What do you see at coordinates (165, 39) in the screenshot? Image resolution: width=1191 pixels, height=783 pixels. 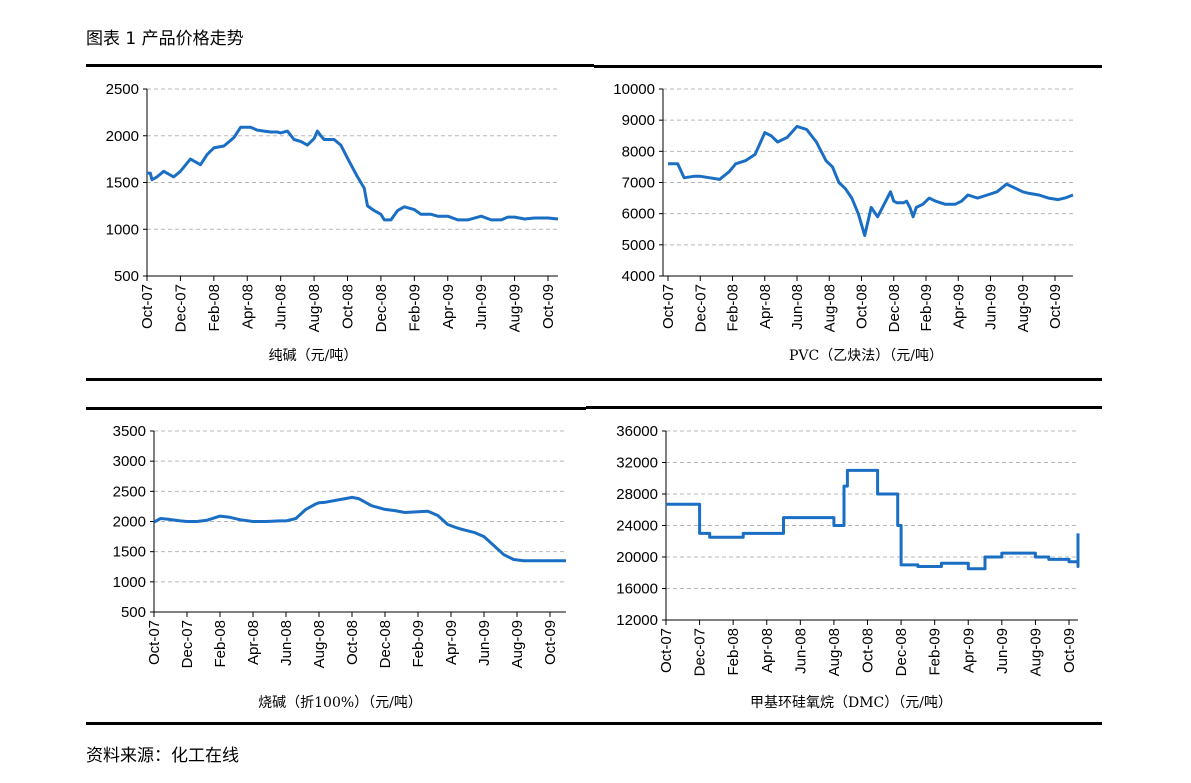 I see `figure-title: 图表 1 产品价格走势` at bounding box center [165, 39].